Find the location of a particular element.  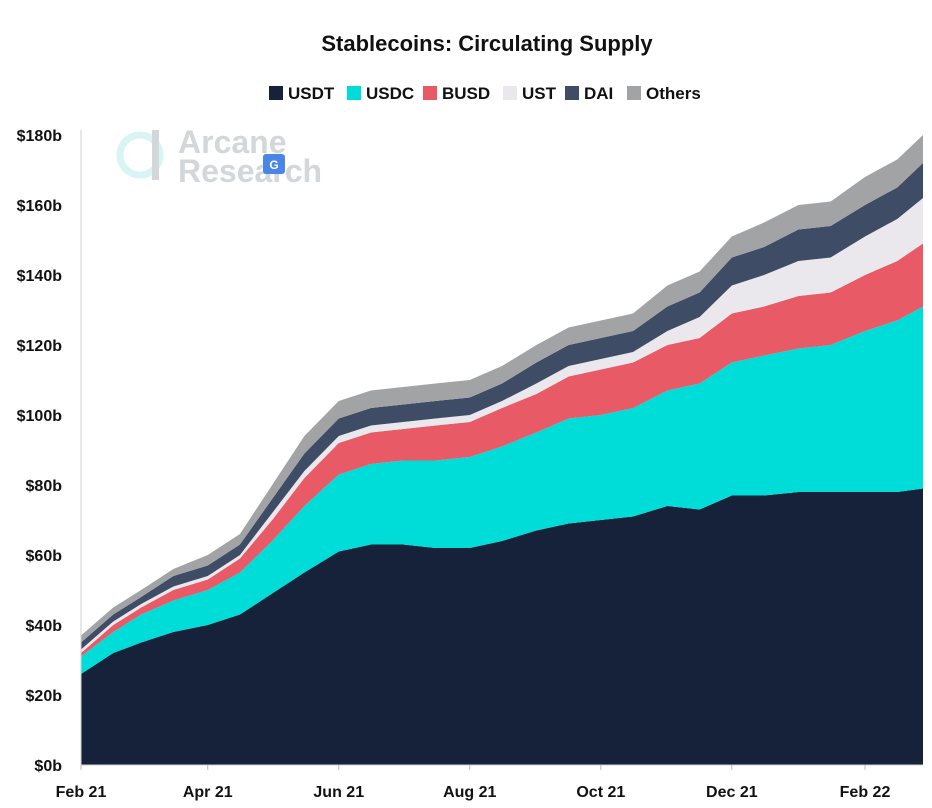

legend-item-dai: DAI is located at coordinates (589, 93).